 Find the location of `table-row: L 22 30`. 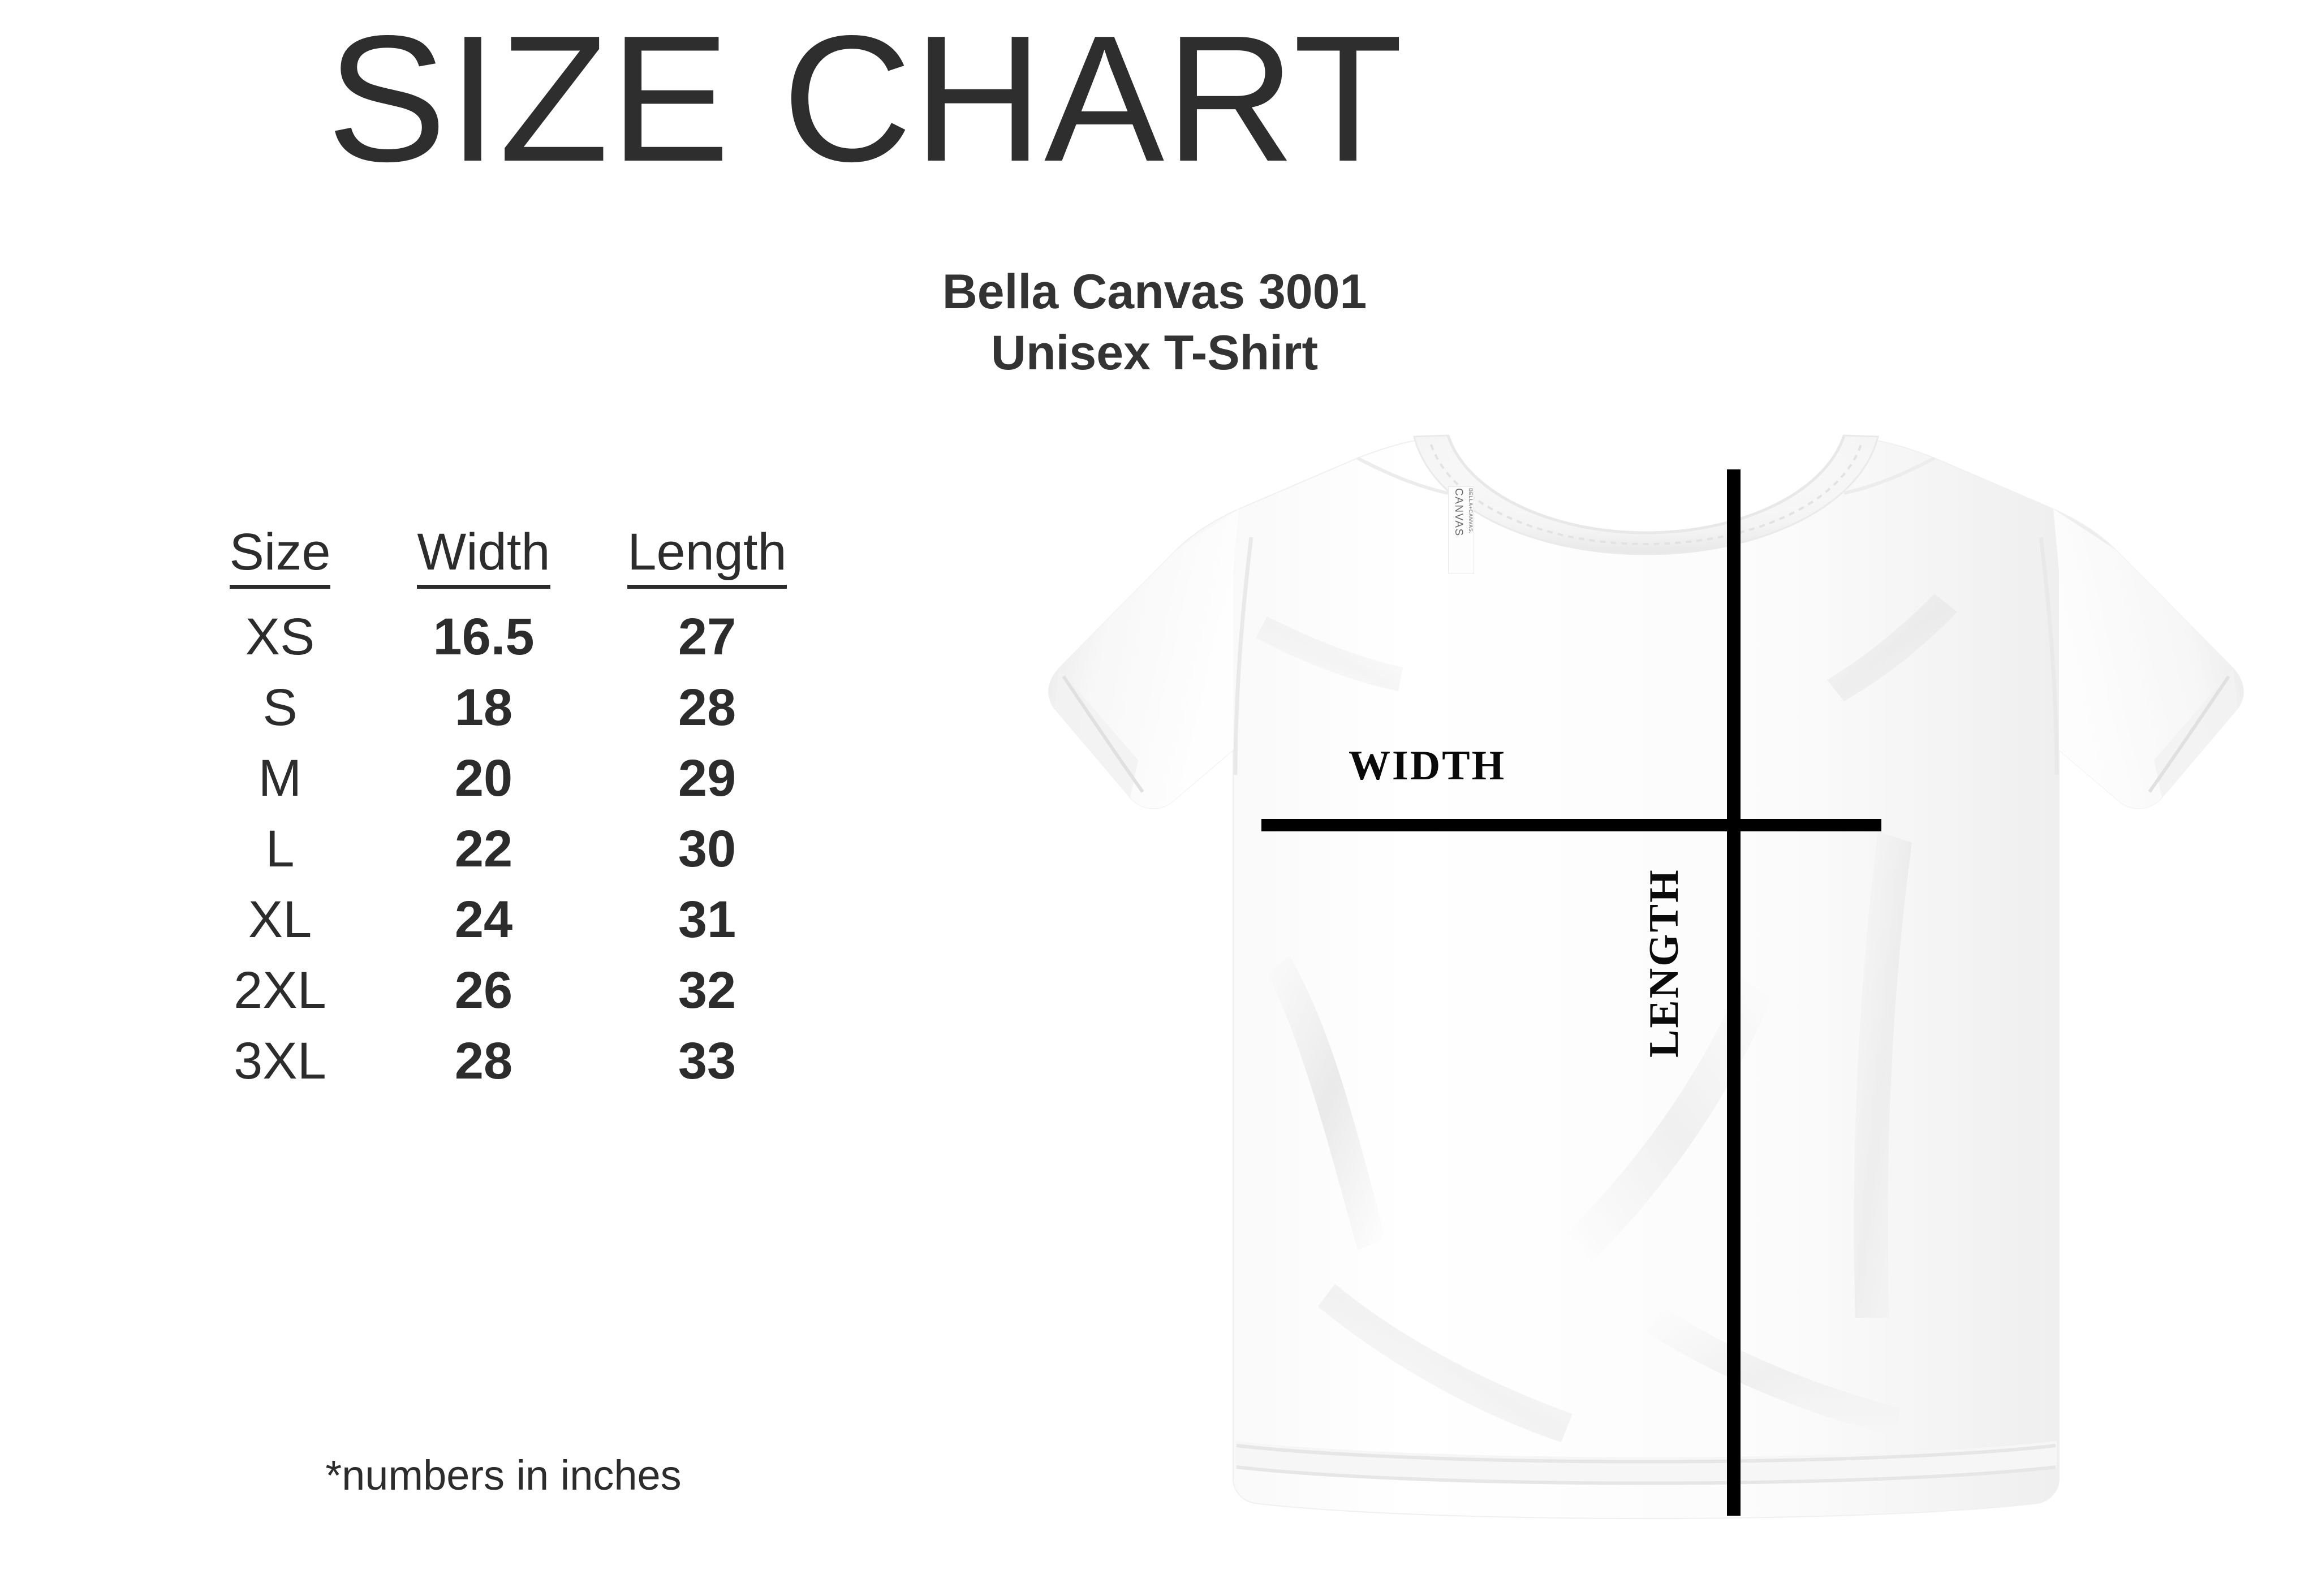

table-row: L 22 30 is located at coordinates (503, 849).